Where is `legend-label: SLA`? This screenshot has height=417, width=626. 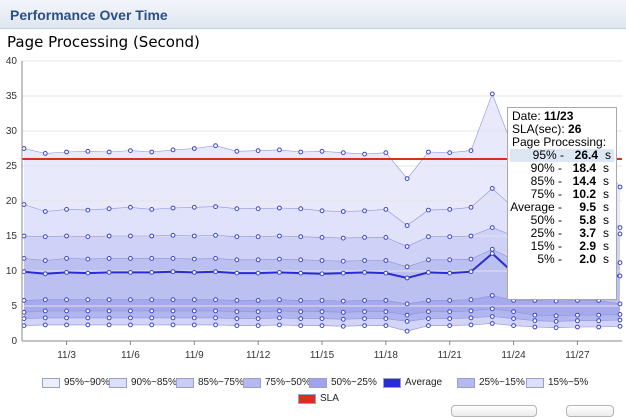 legend-label: SLA is located at coordinates (329, 398).